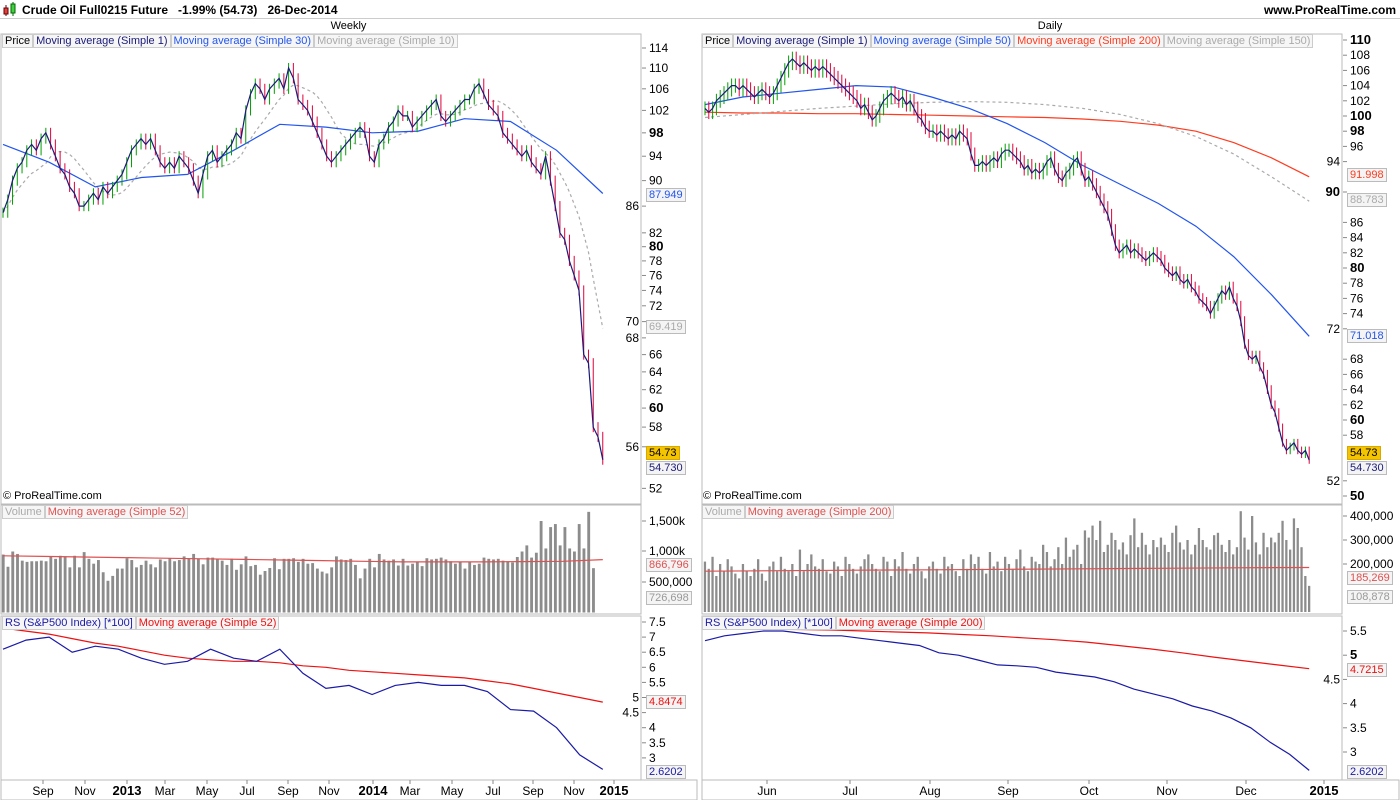 The width and height of the screenshot is (1400, 800). What do you see at coordinates (1367, 670) in the screenshot?
I see `daily-rs-ma-value: 4.7215` at bounding box center [1367, 670].